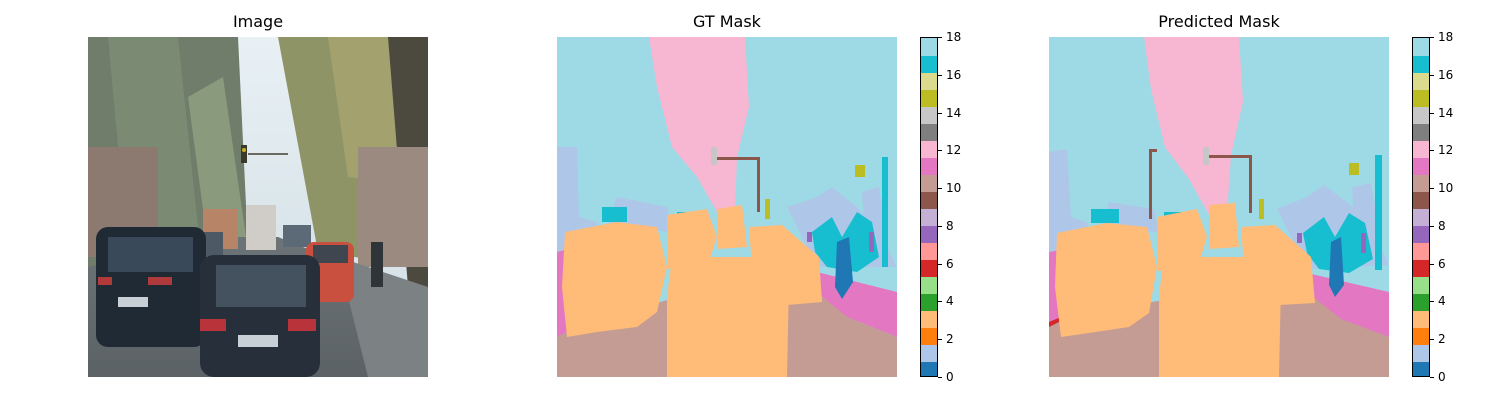 This screenshot has width=1500, height=400. I want to click on gt-mask-panel-title: GT Mask, so click(727, 21).